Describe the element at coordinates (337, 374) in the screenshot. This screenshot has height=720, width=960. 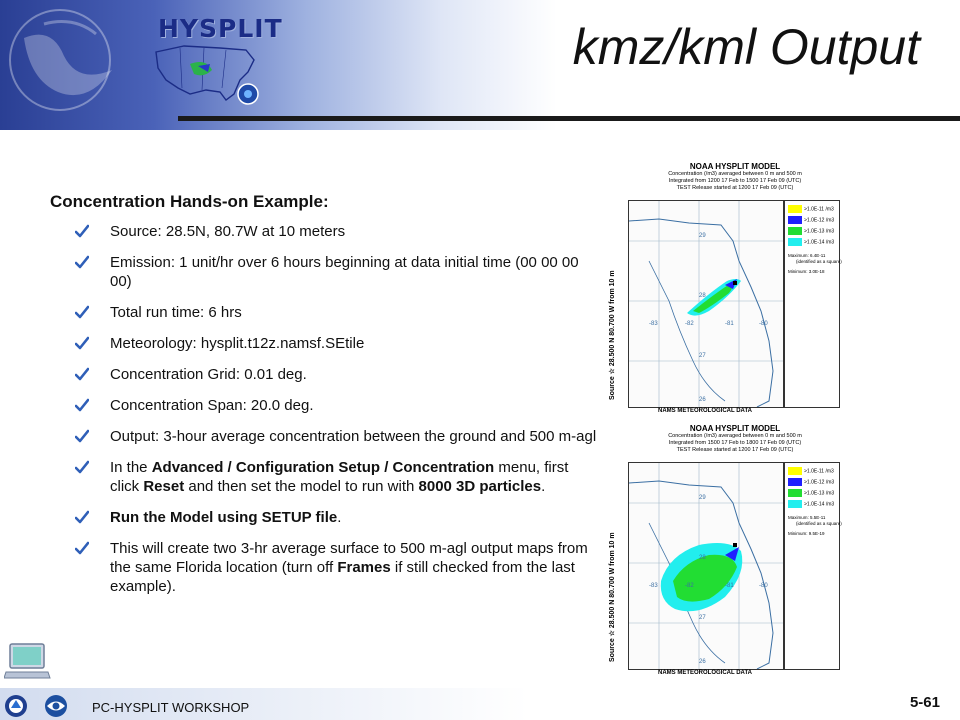
I see `bullet-item: Concentration Grid: 0.01 deg.` at that location.